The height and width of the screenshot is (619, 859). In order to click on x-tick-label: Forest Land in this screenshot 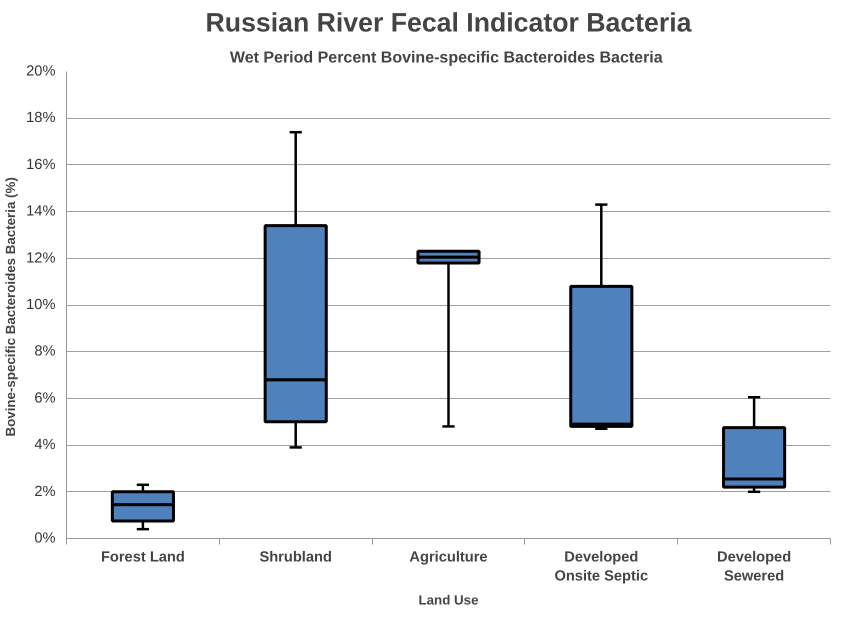, I will do `click(142, 558)`.